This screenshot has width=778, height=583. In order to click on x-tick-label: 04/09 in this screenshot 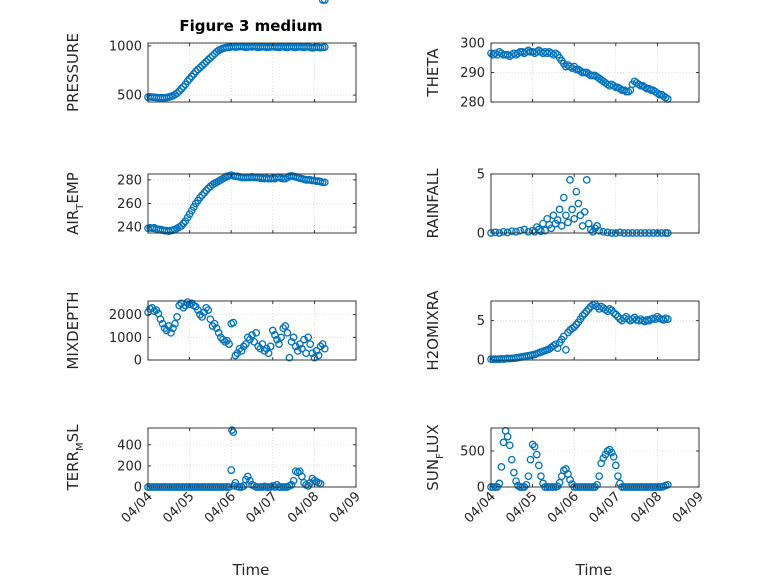, I will do `click(345, 507)`.